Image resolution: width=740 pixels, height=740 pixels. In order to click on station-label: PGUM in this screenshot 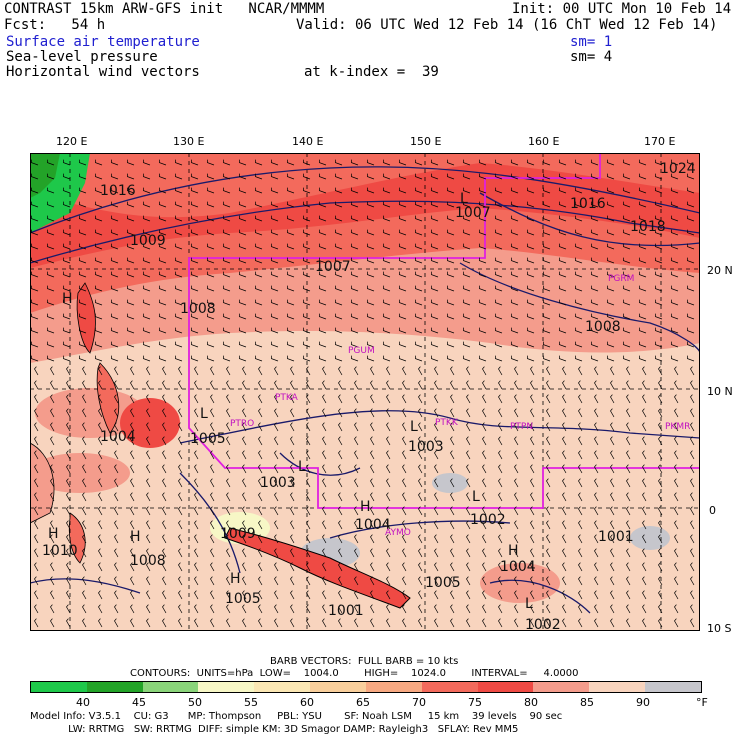, I will do `click(361, 351)`.